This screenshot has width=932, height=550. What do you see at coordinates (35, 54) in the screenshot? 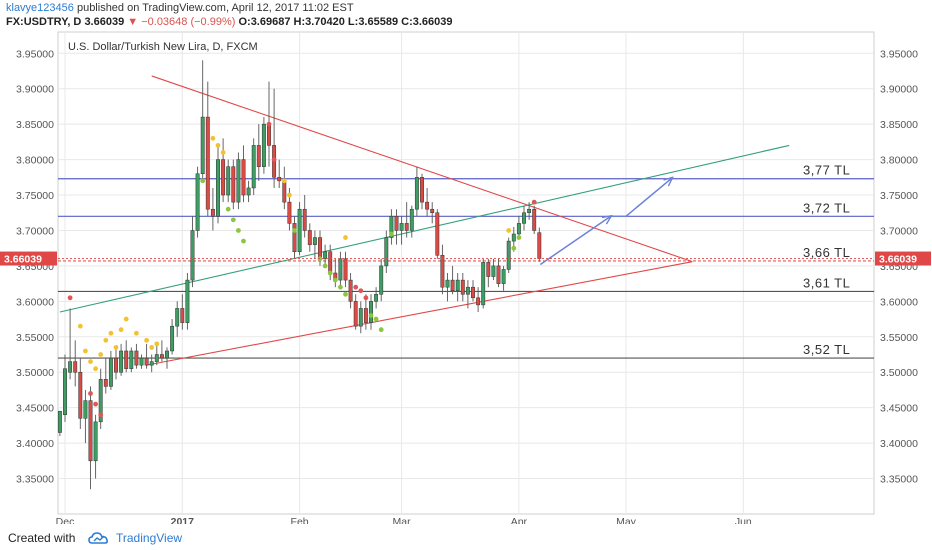
I see `y-tick-label-left: 3.95000` at bounding box center [35, 54].